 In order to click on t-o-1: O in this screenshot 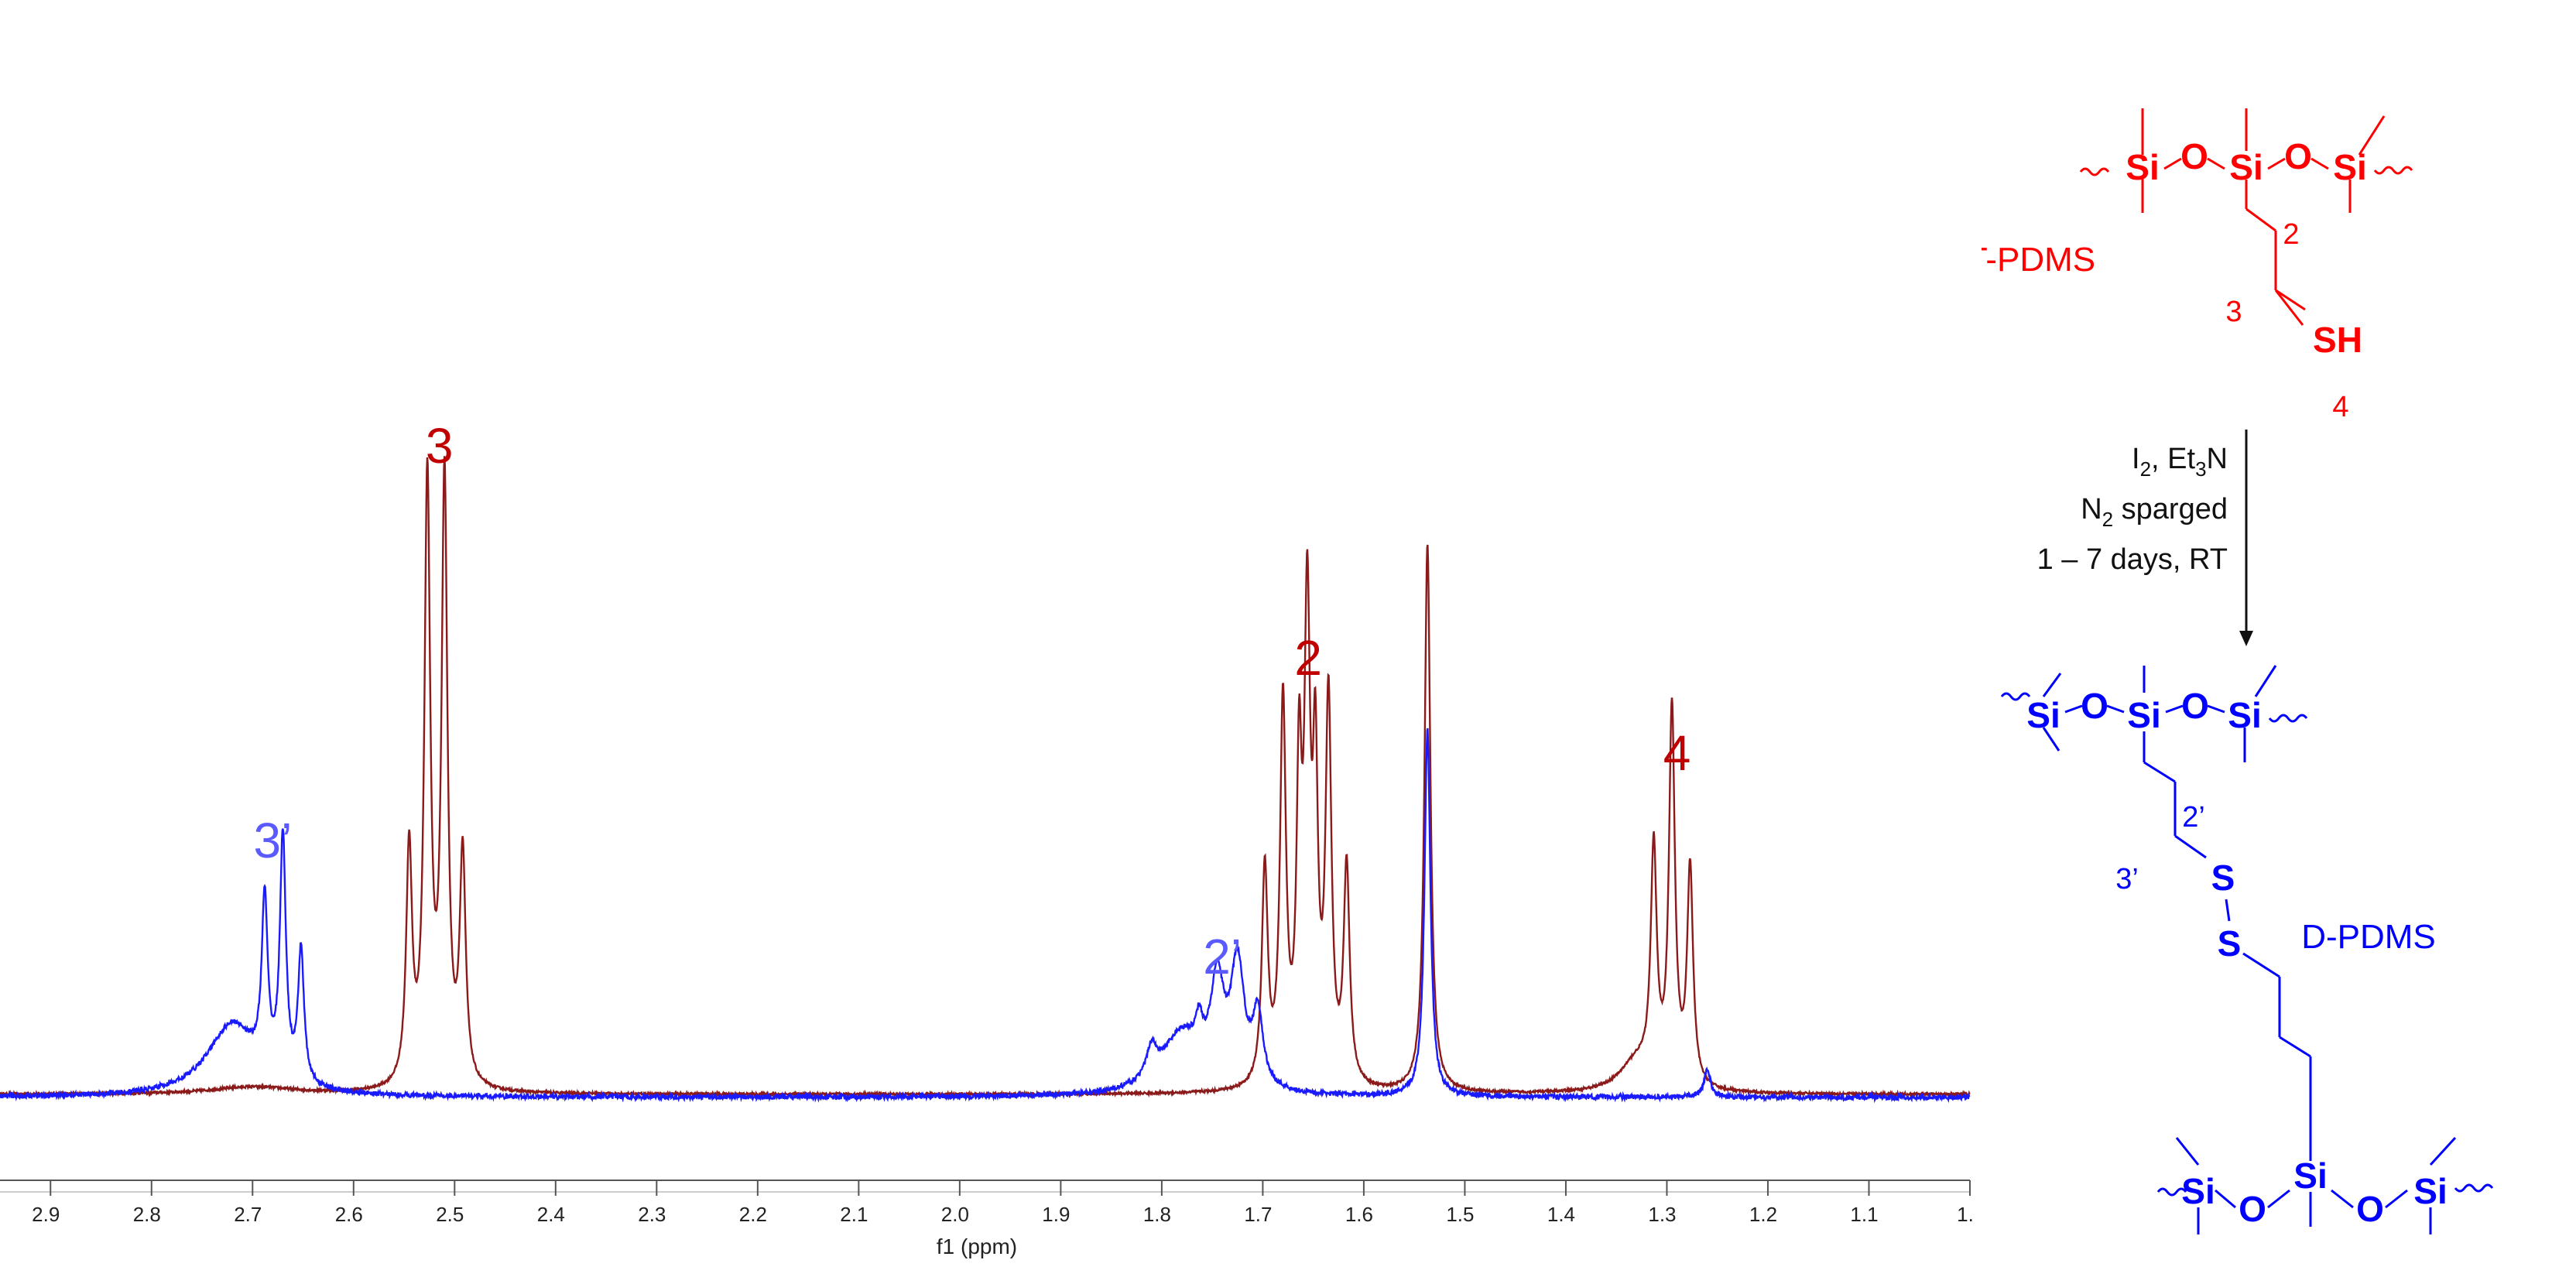, I will do `click(2194, 156)`.